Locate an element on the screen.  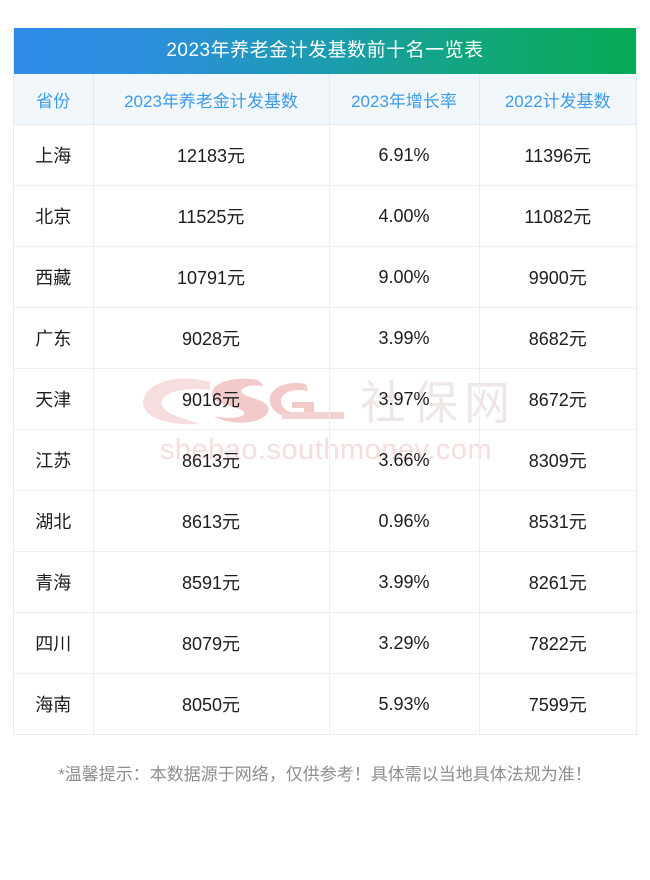
cell-growth-2023: 3.66% is located at coordinates (404, 460).